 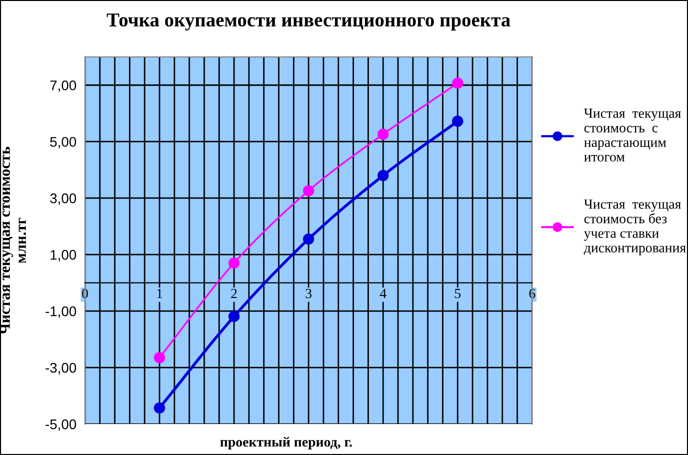 What do you see at coordinates (63, 256) in the screenshot?
I see `y-tick-label: 1,00` at bounding box center [63, 256].